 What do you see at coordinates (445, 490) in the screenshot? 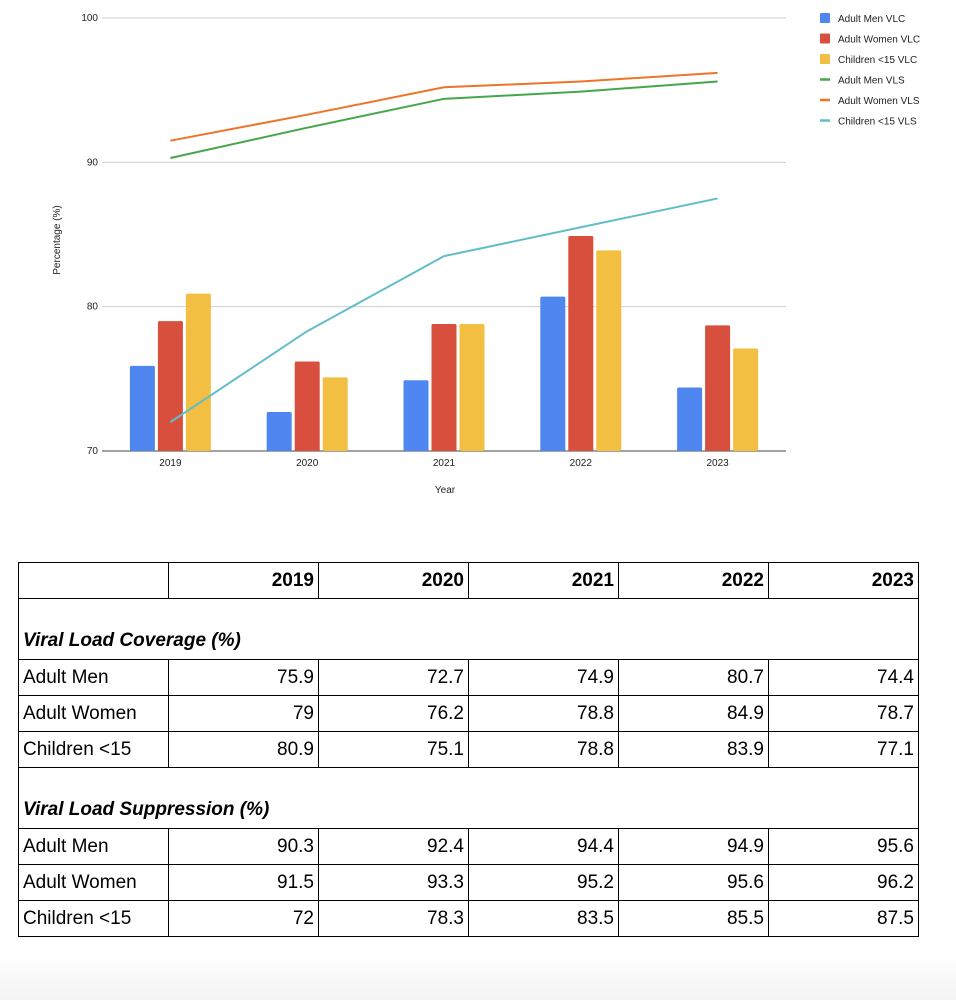
I see `x-axis-title: Year` at bounding box center [445, 490].